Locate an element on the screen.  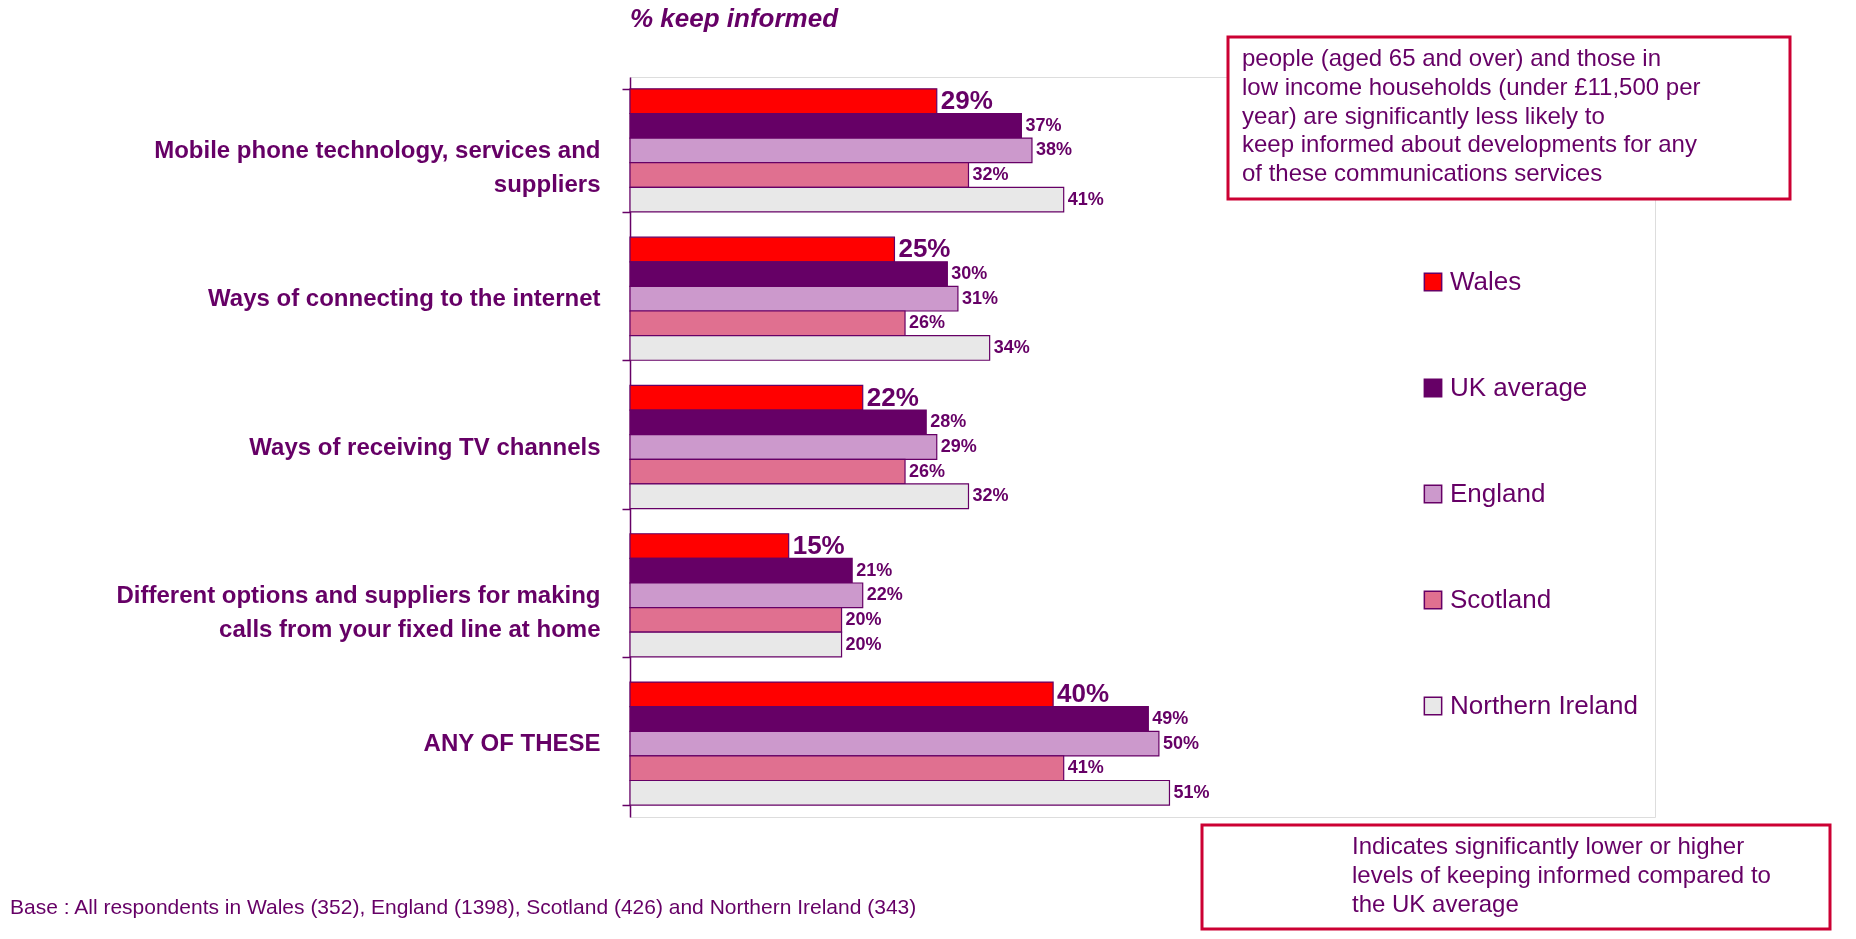
data-label: 31% is located at coordinates (979, 297).